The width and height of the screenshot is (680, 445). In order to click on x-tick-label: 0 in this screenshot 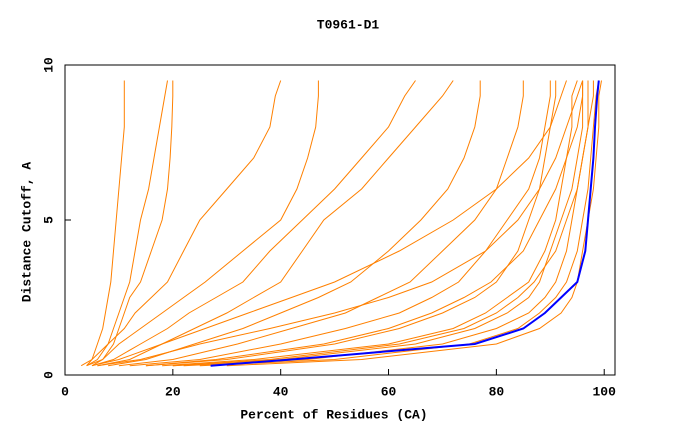, I will do `click(65, 391)`.